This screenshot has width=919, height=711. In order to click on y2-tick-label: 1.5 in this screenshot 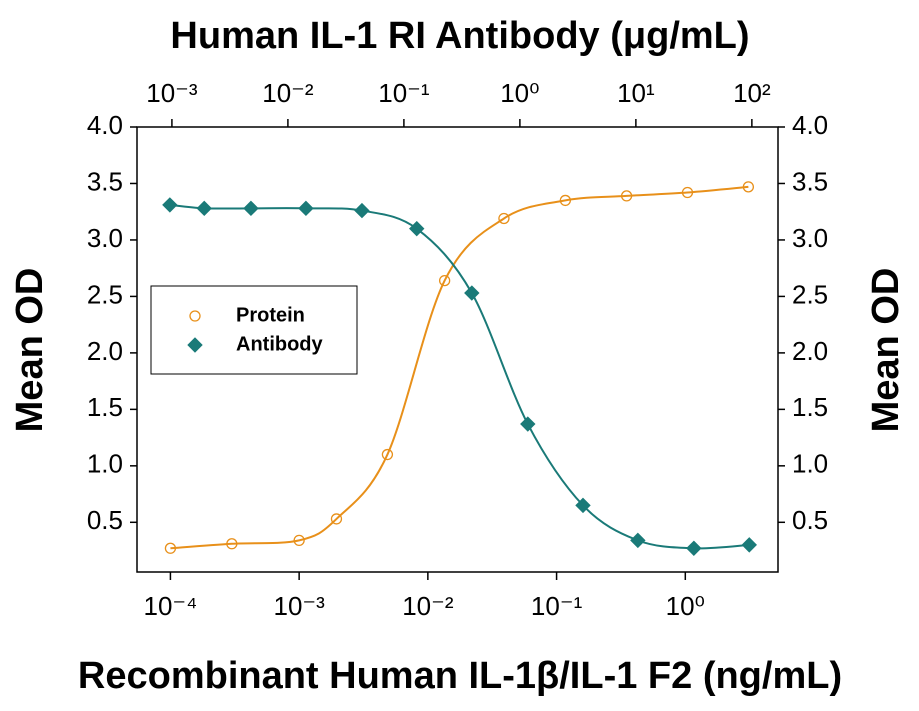, I will do `click(810, 407)`.